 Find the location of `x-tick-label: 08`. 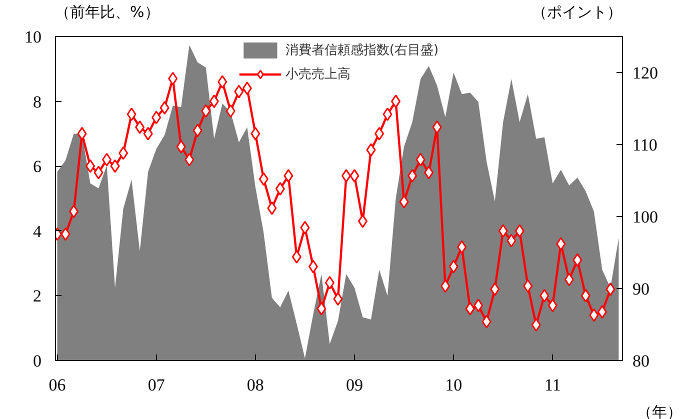

x-tick-label: 08 is located at coordinates (255, 385).